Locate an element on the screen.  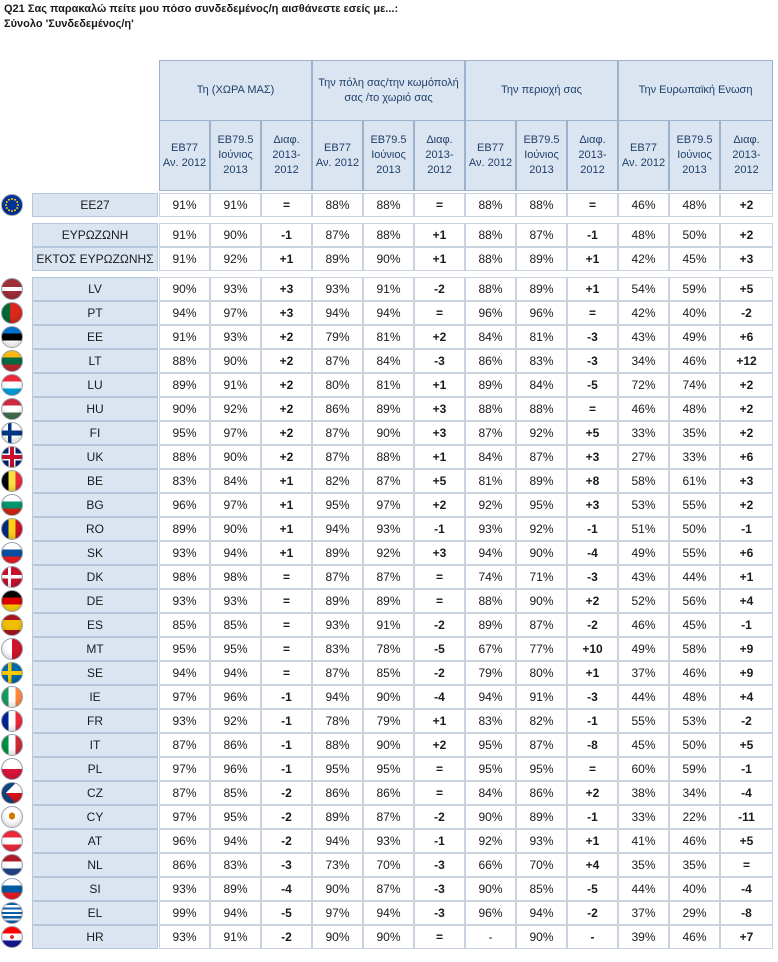
row-label: FR is located at coordinates (95, 721).